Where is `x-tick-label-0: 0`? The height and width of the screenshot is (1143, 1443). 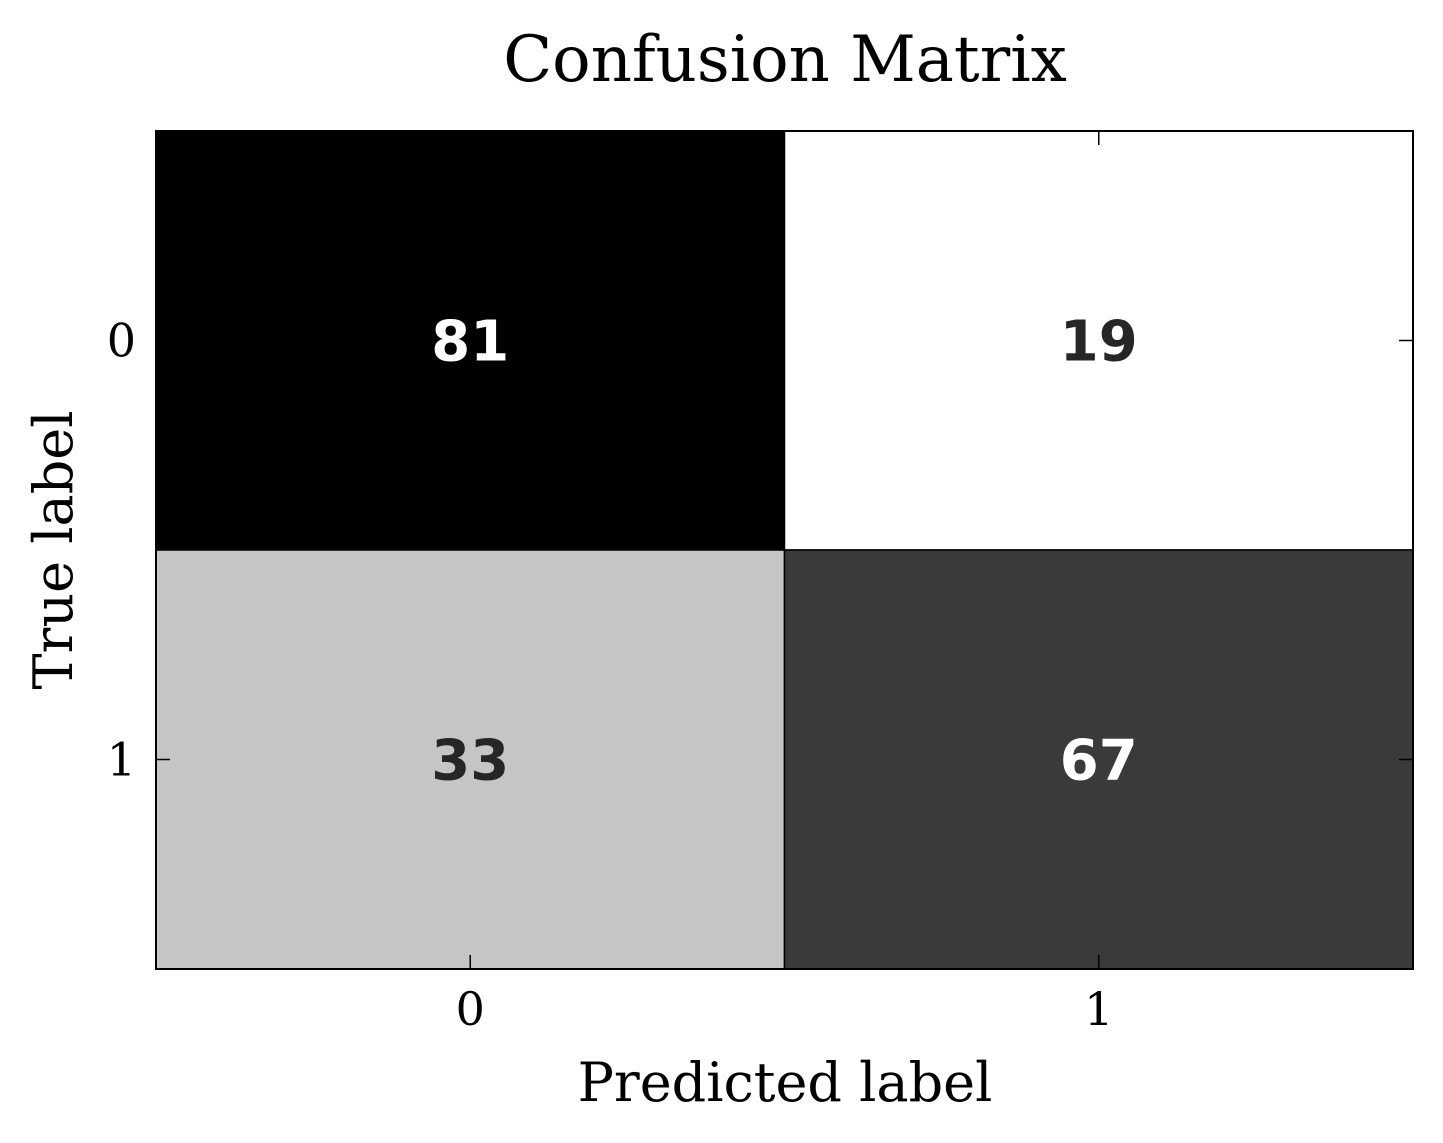 x-tick-label-0: 0 is located at coordinates (470, 1009).